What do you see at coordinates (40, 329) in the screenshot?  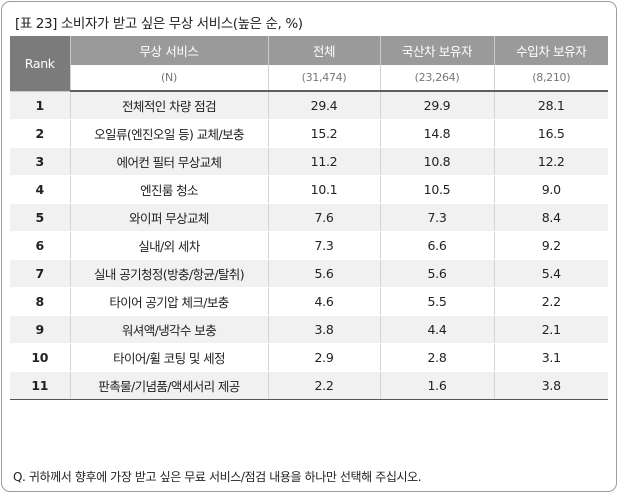 I see `rank-cell: 9` at bounding box center [40, 329].